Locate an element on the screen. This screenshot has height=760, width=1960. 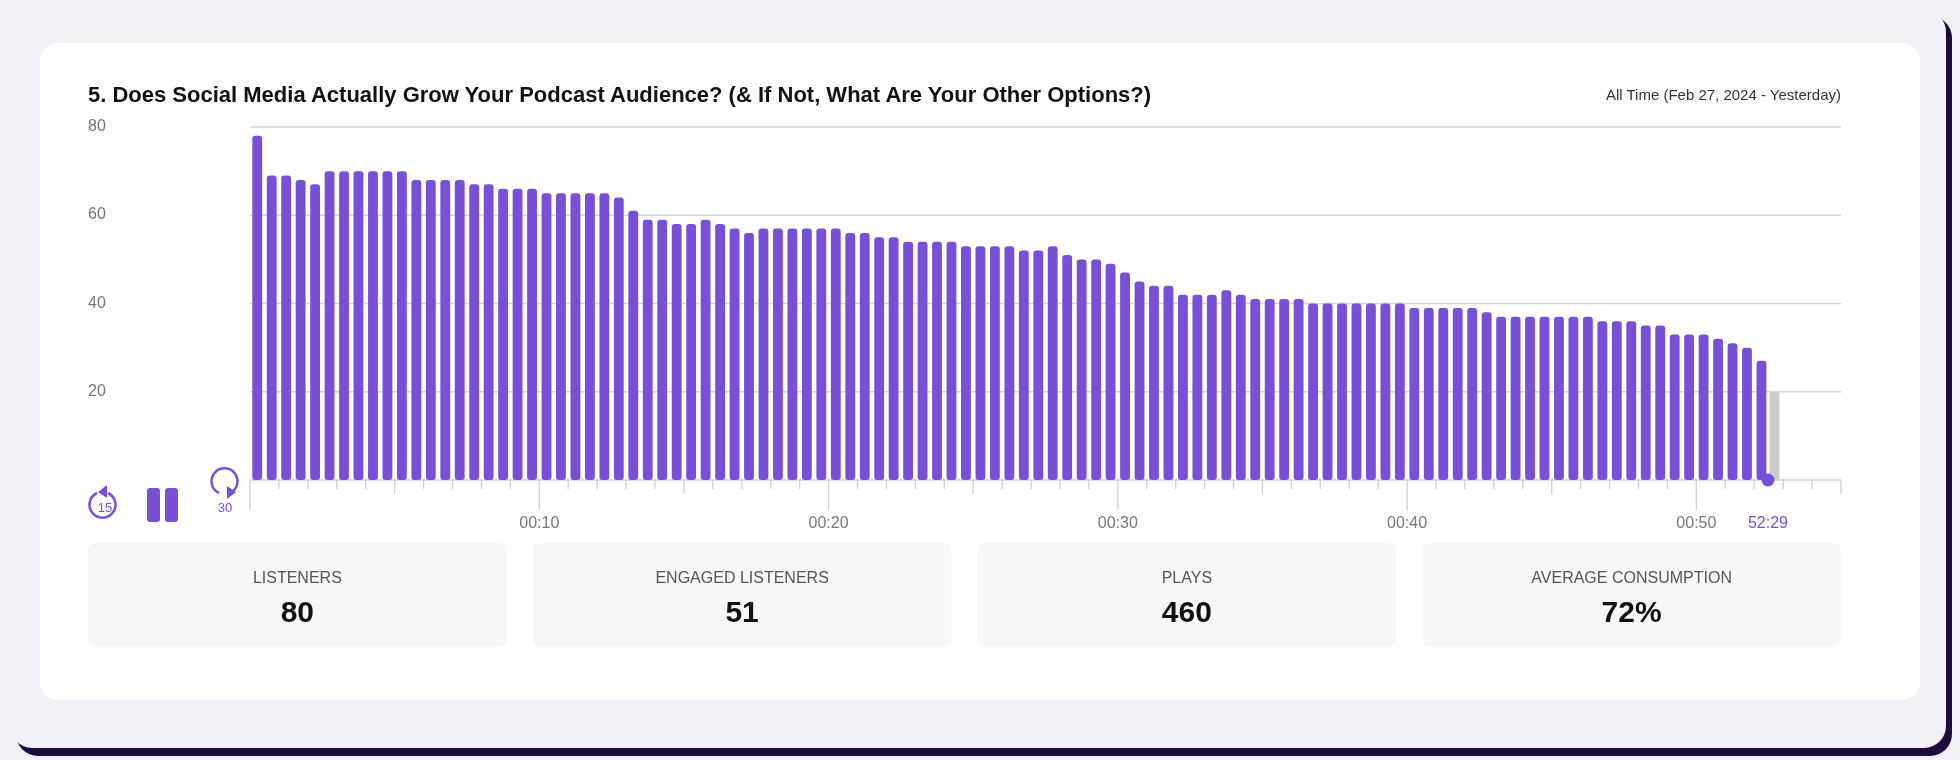
text: 460 is located at coordinates (1186, 611).